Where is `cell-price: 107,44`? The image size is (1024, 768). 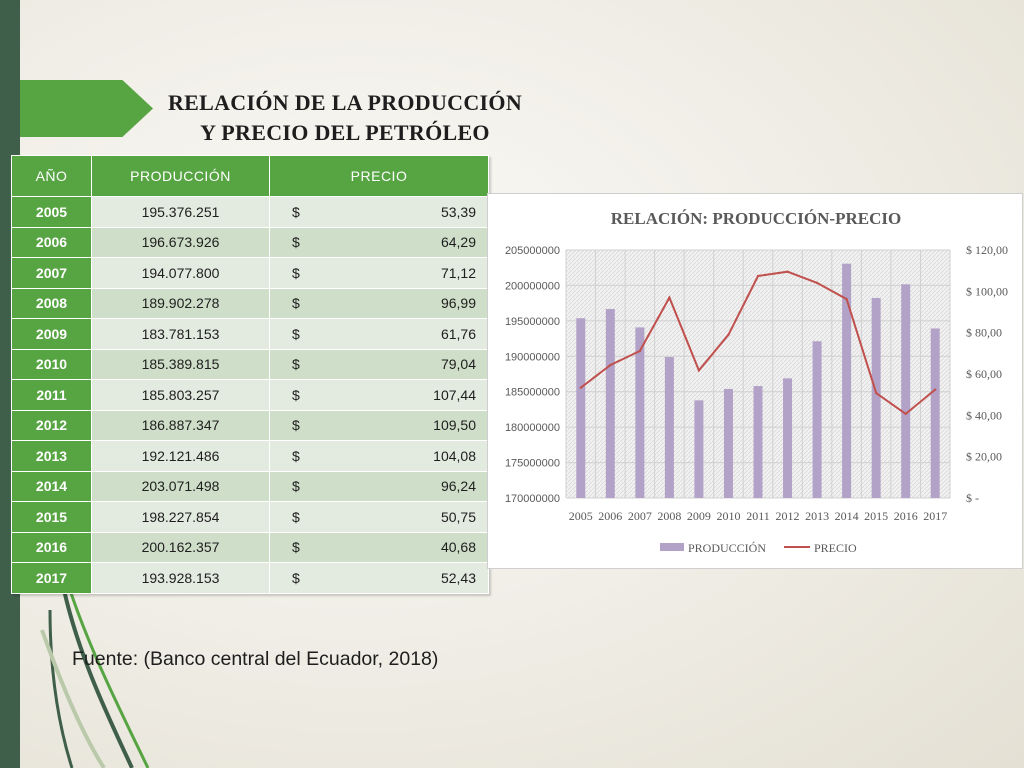
cell-price: 107,44 is located at coordinates (409, 395).